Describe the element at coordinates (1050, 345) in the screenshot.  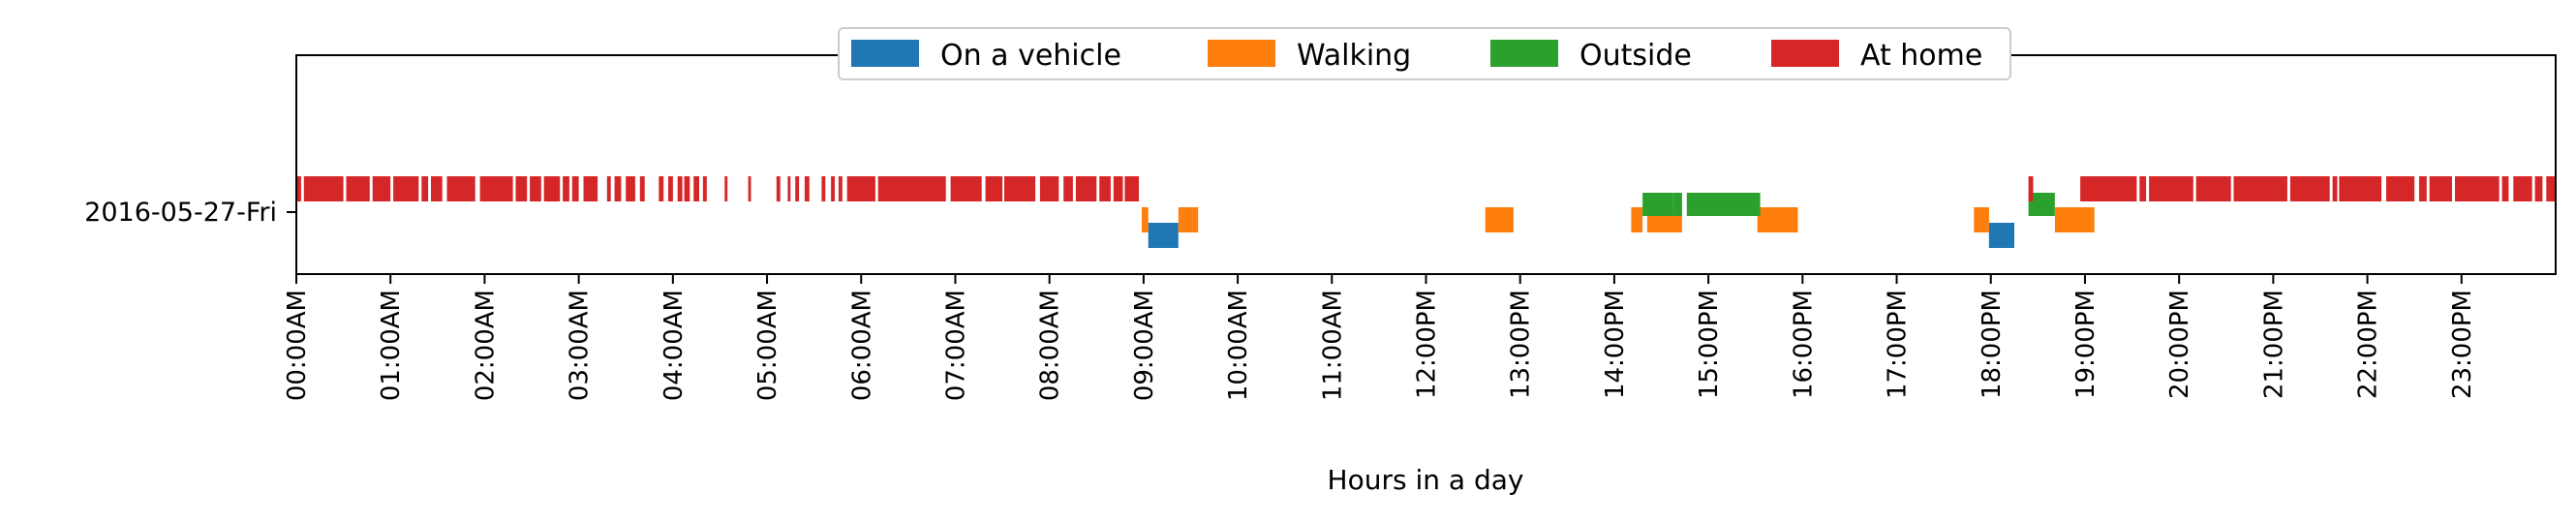
I see `x-tick-label: 08:00AM` at that location.